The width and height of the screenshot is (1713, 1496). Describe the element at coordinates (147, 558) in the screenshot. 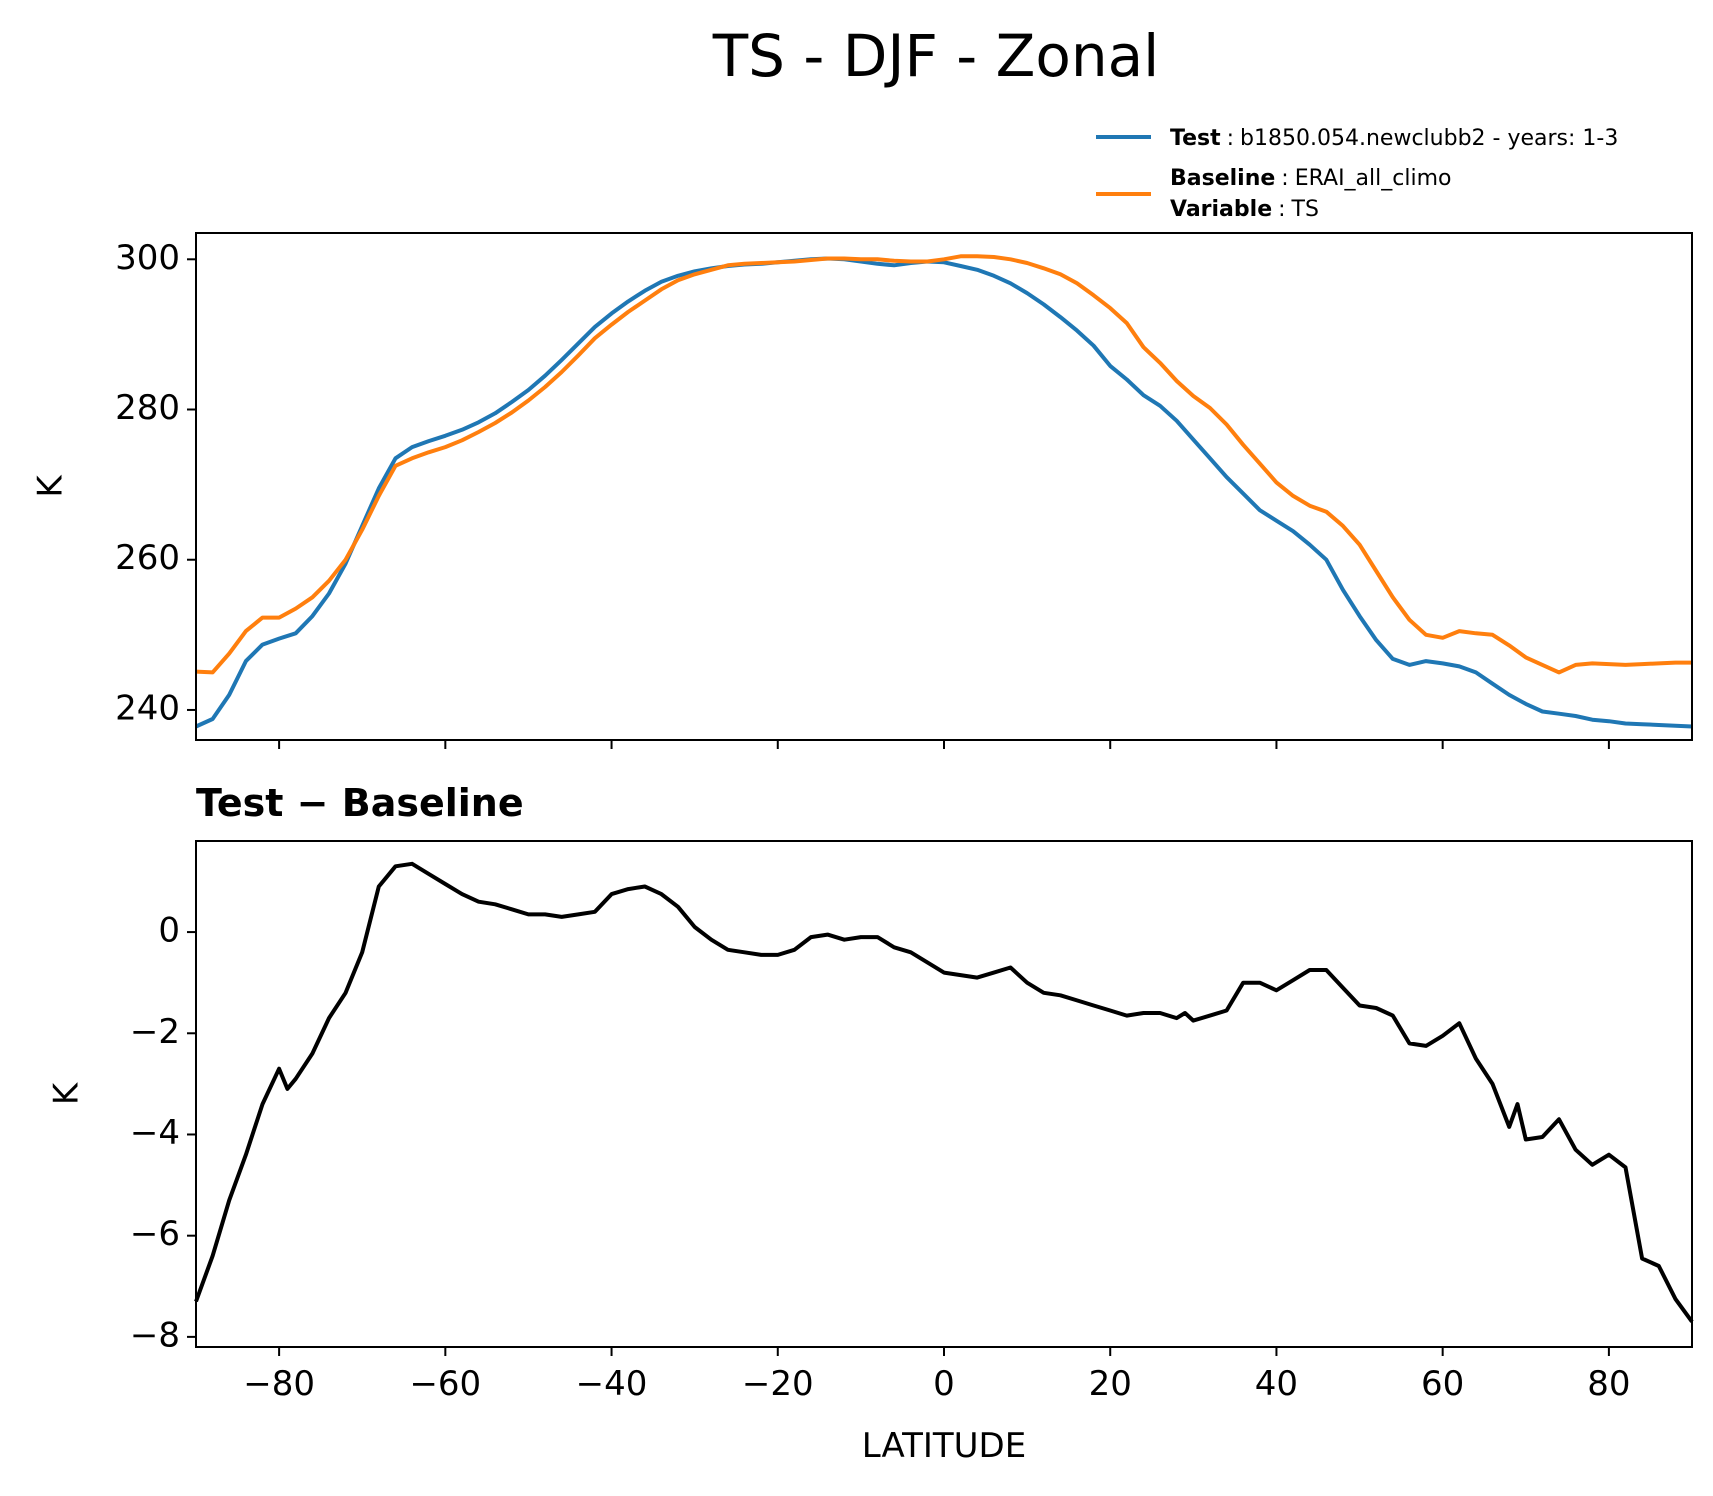

I see `top-ytick-label: 260` at that location.